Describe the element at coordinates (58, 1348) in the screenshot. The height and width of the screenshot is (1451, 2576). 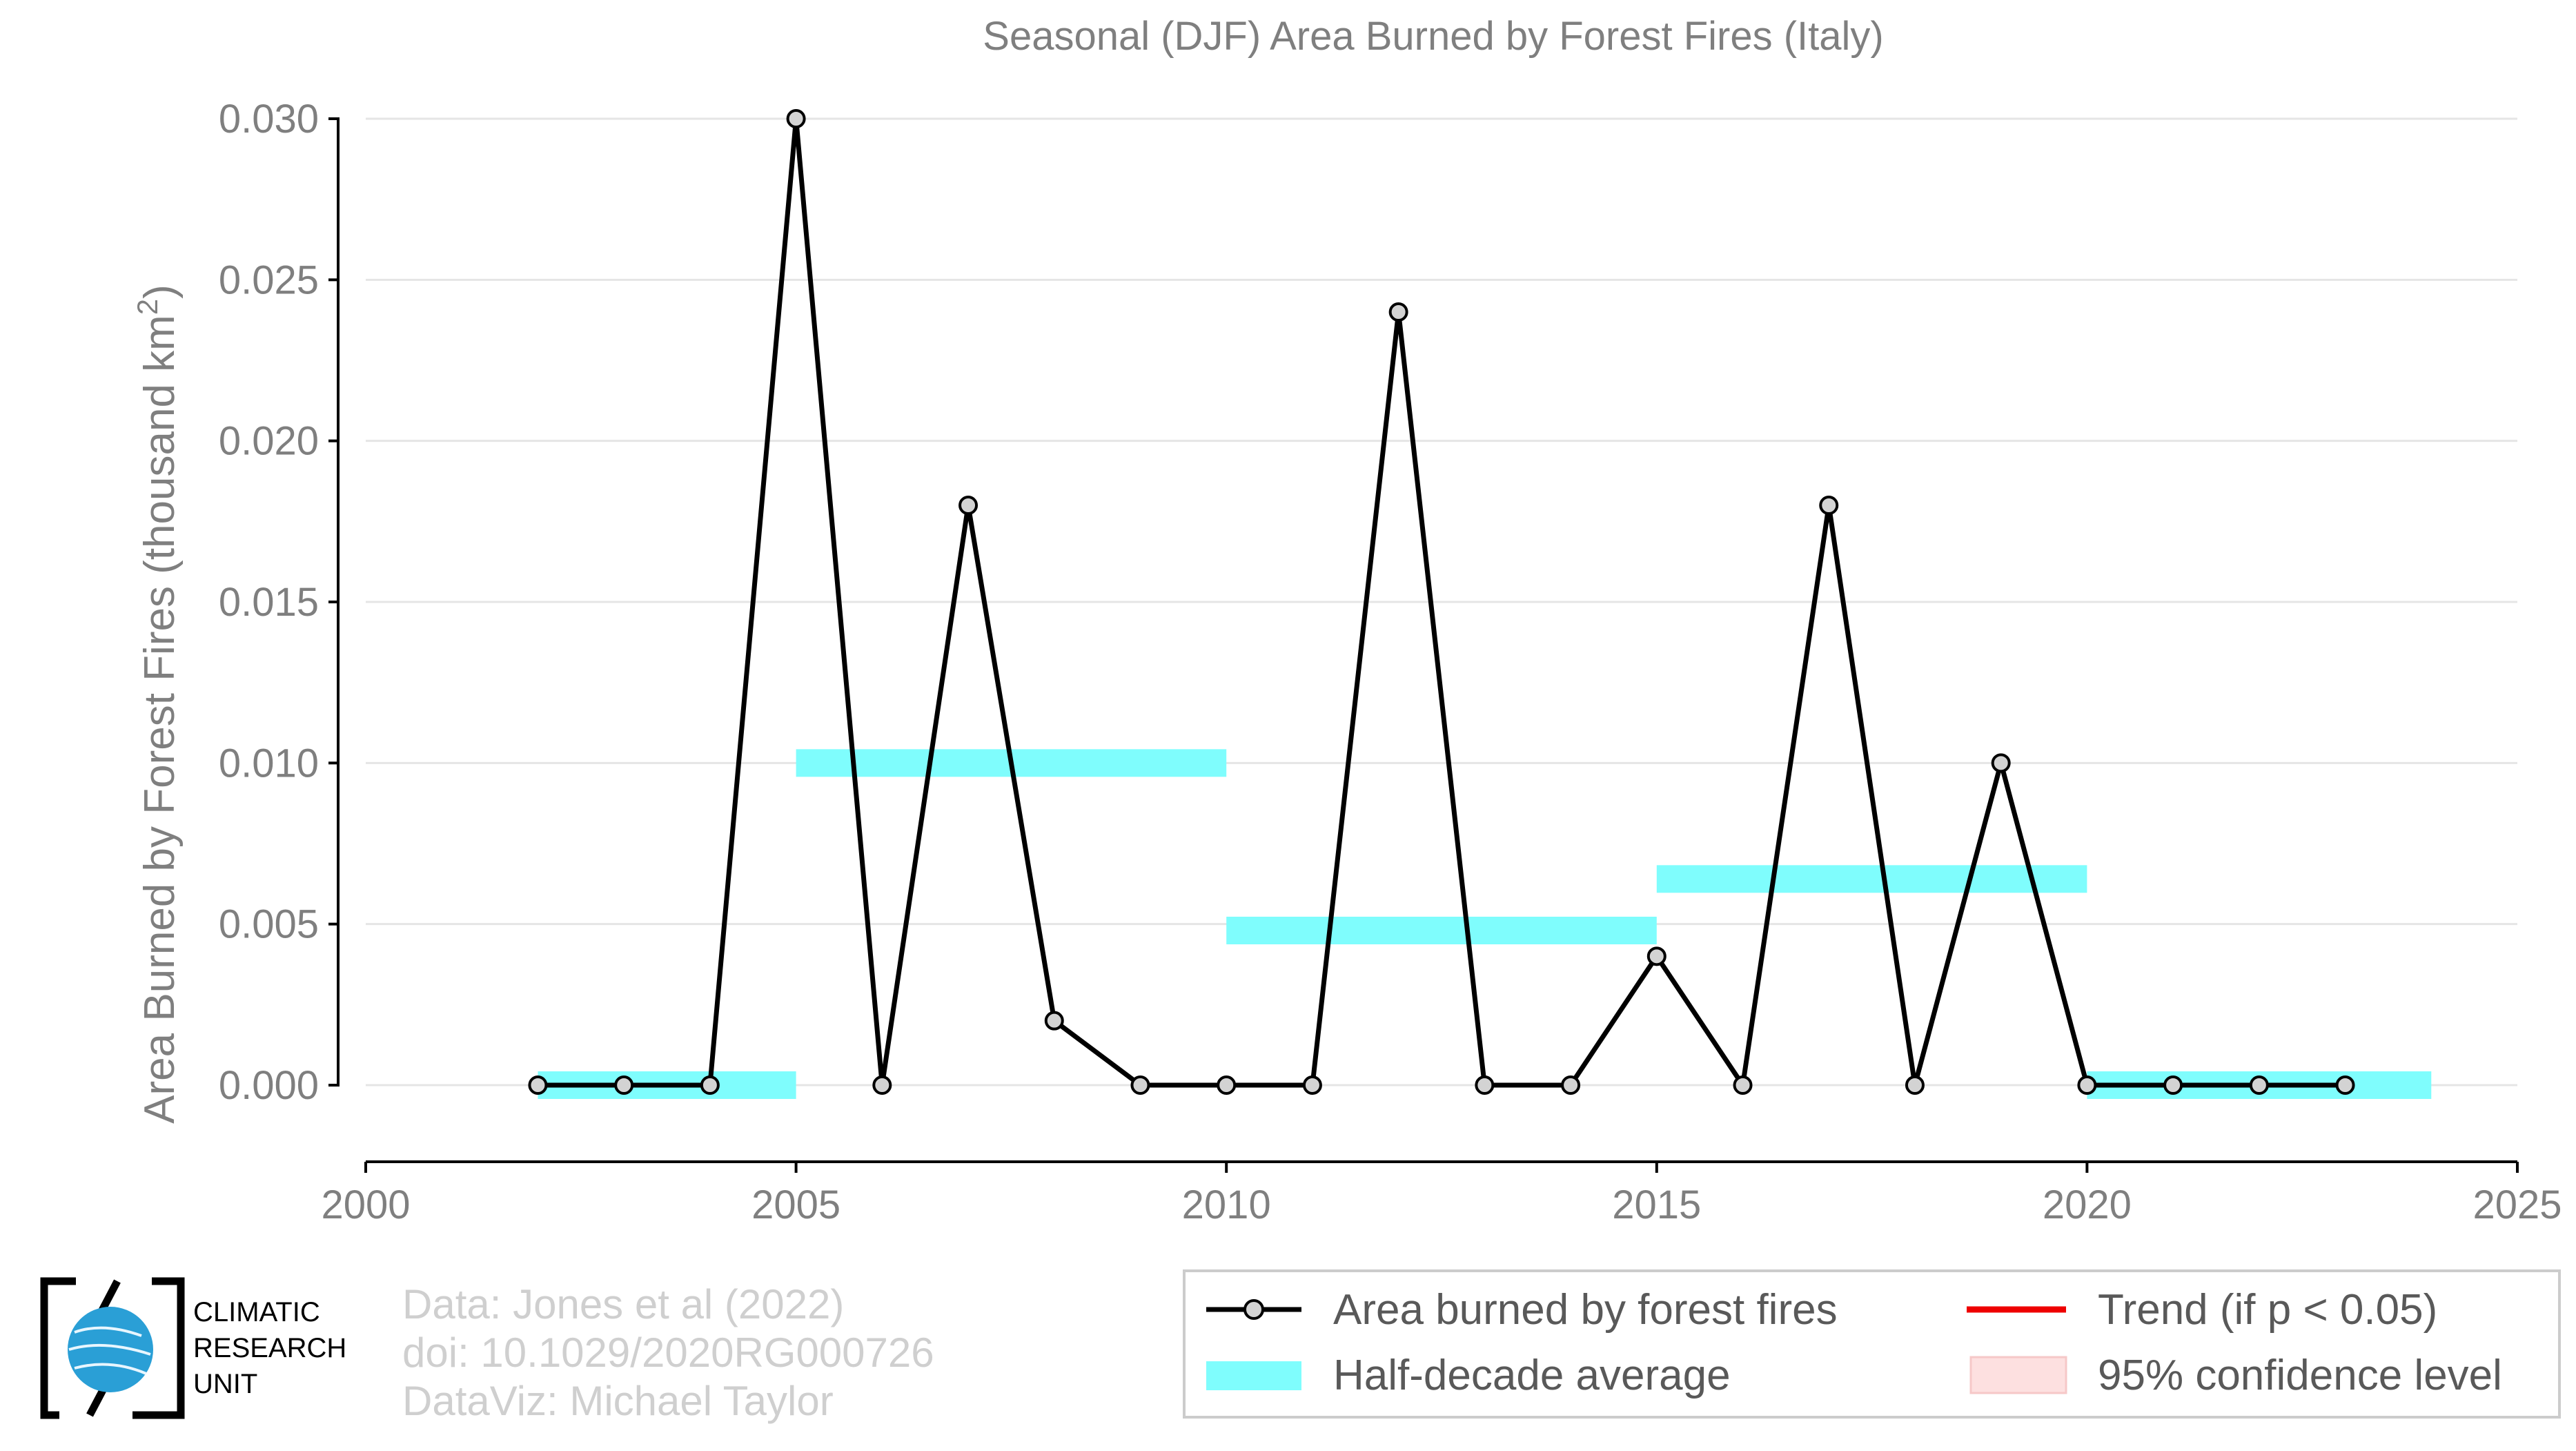
I see `logo-frame-left` at that location.